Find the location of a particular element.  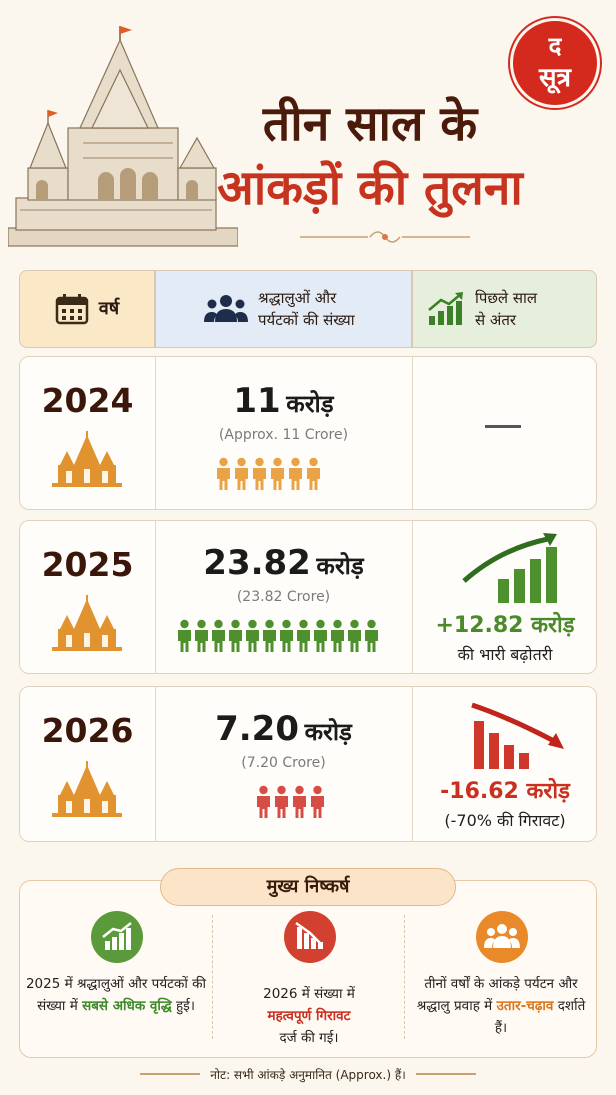

row-value-number: 23.82 is located at coordinates (257, 563).